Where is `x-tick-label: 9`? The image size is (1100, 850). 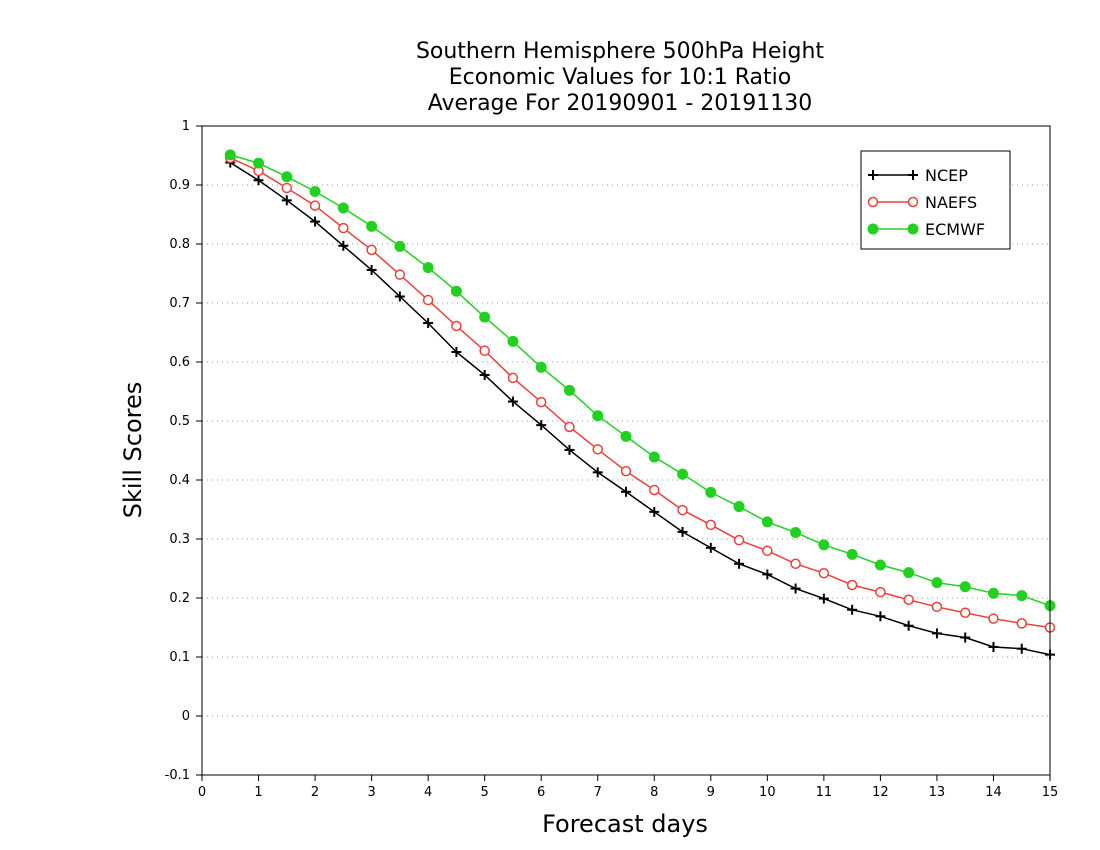 x-tick-label: 9 is located at coordinates (711, 792).